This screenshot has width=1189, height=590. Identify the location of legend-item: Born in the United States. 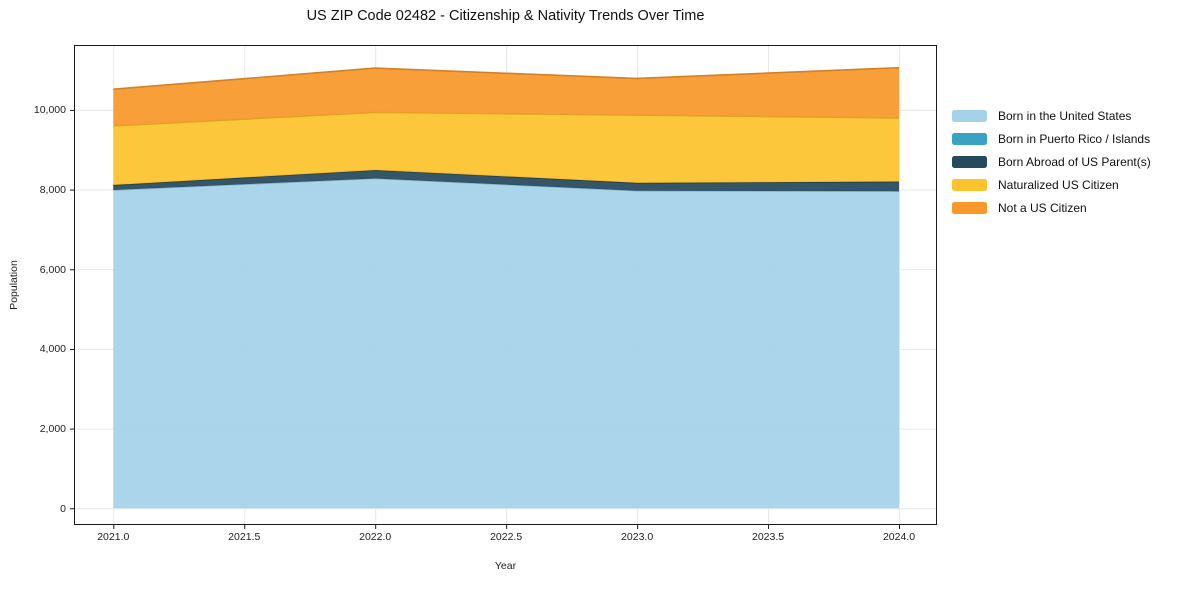
(1051, 115).